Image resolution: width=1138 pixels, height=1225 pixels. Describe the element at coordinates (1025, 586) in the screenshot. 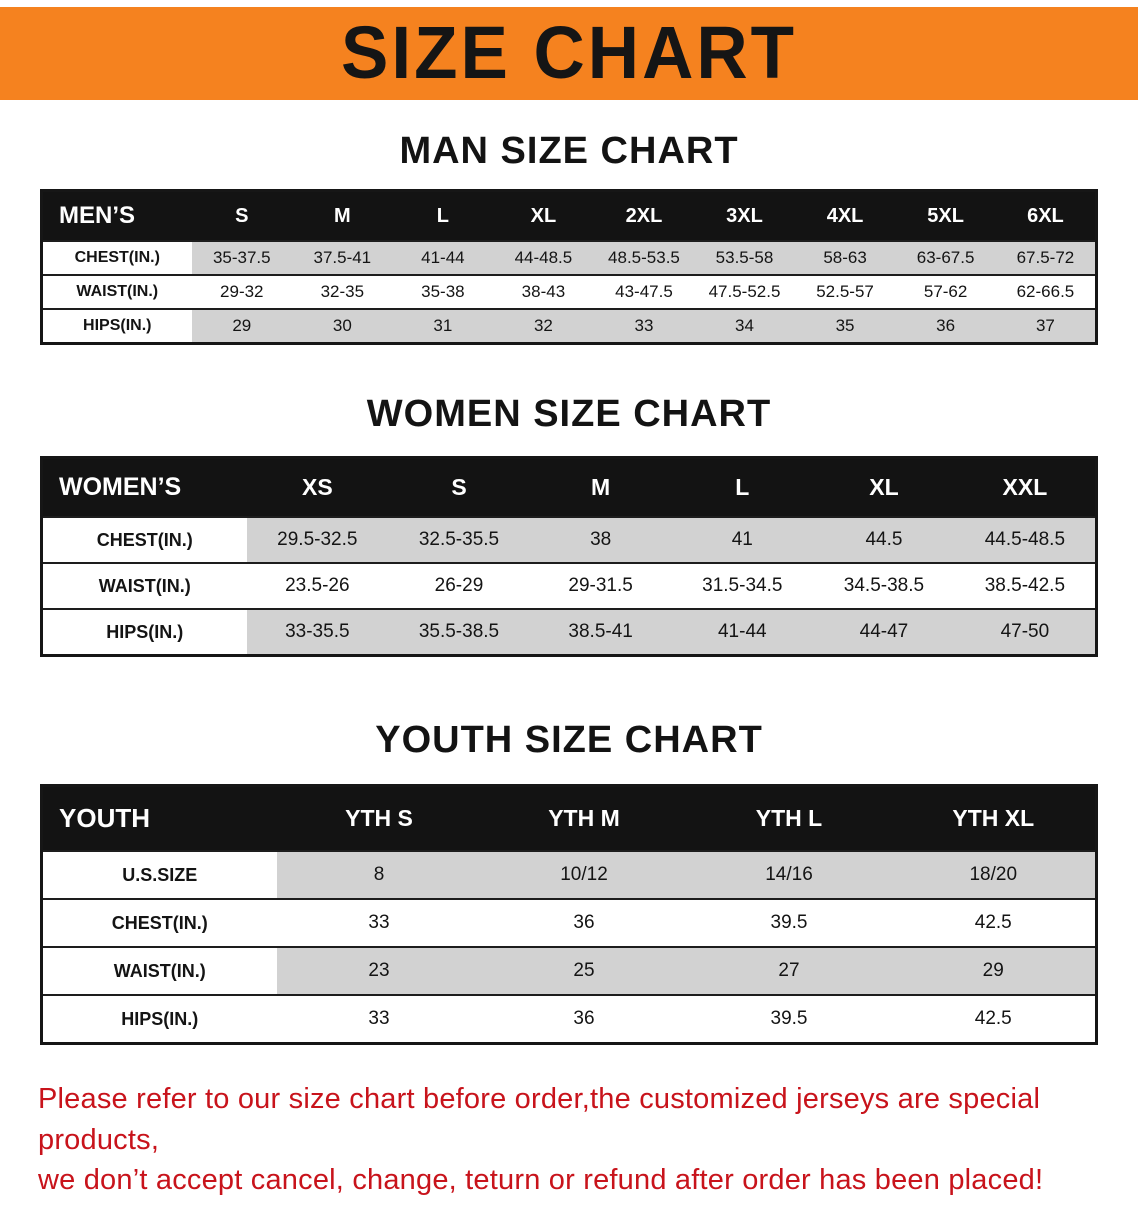

I see `size-value-cell: 38.5-42.5` at that location.